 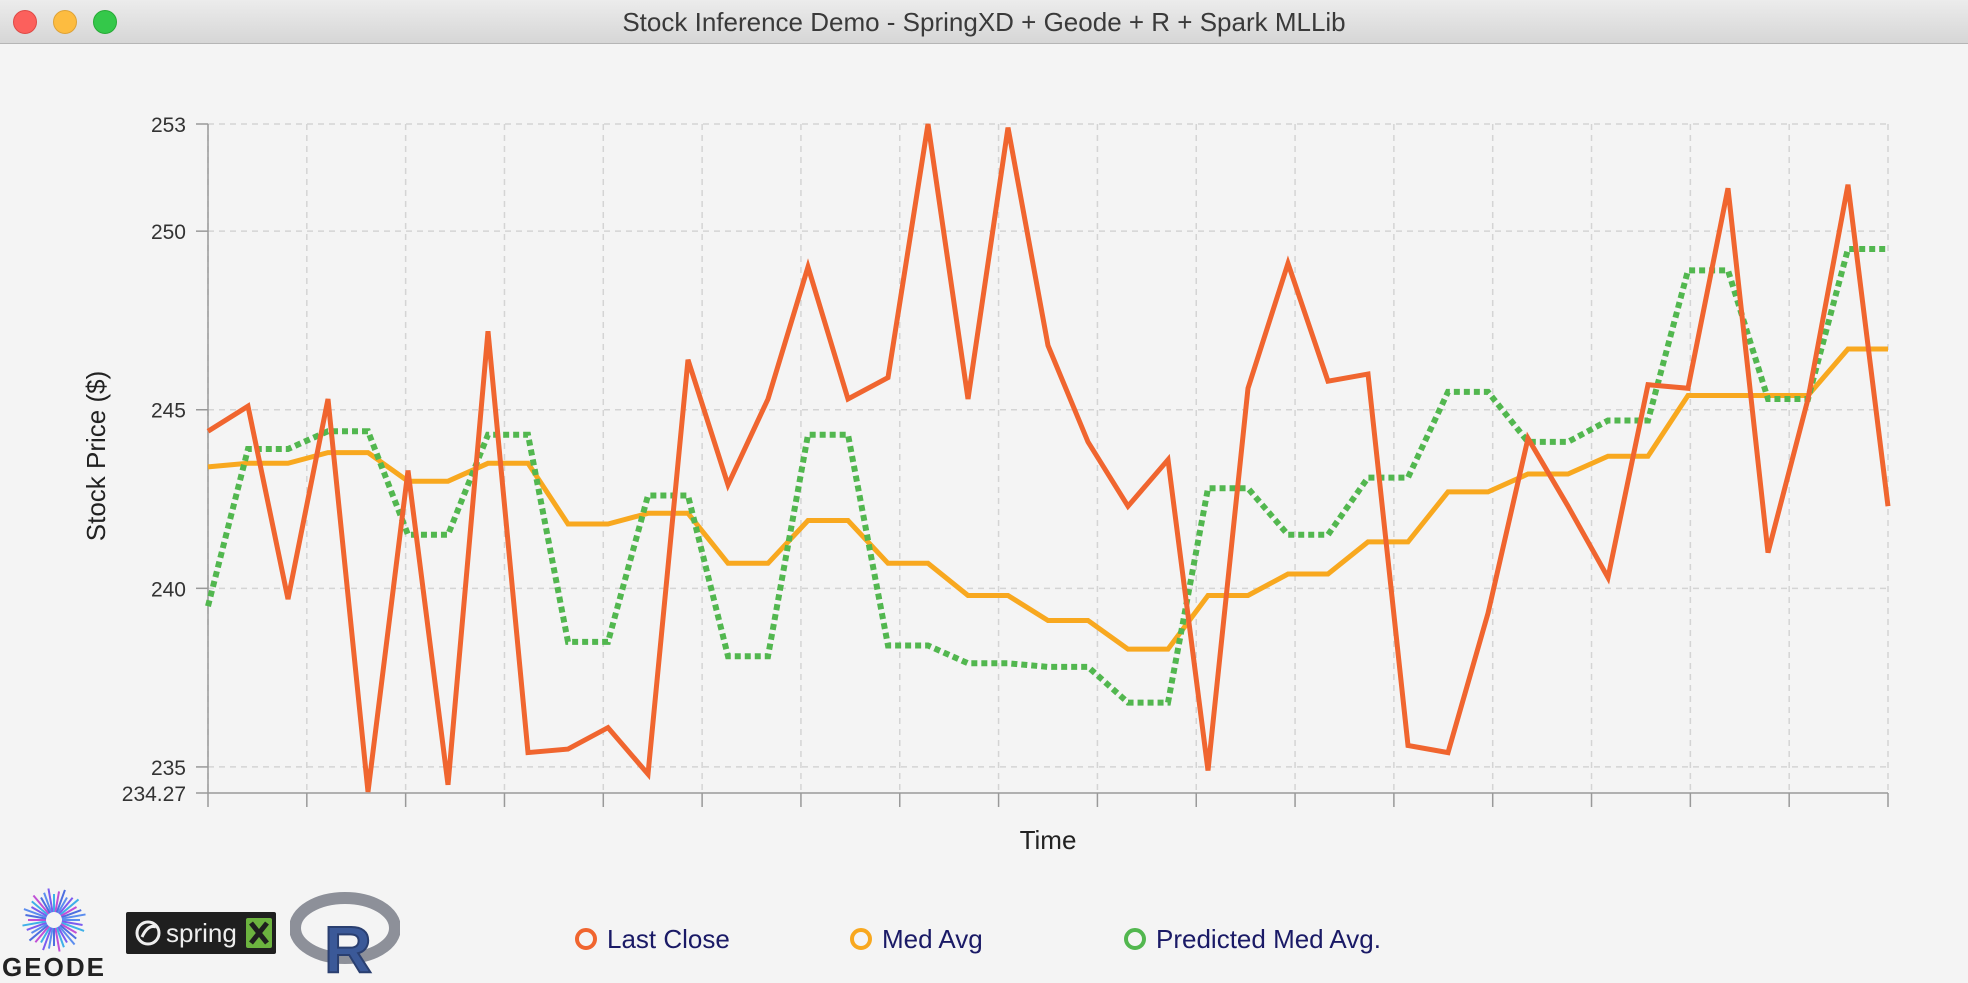 What do you see at coordinates (25, 22) in the screenshot?
I see `close-window-button` at bounding box center [25, 22].